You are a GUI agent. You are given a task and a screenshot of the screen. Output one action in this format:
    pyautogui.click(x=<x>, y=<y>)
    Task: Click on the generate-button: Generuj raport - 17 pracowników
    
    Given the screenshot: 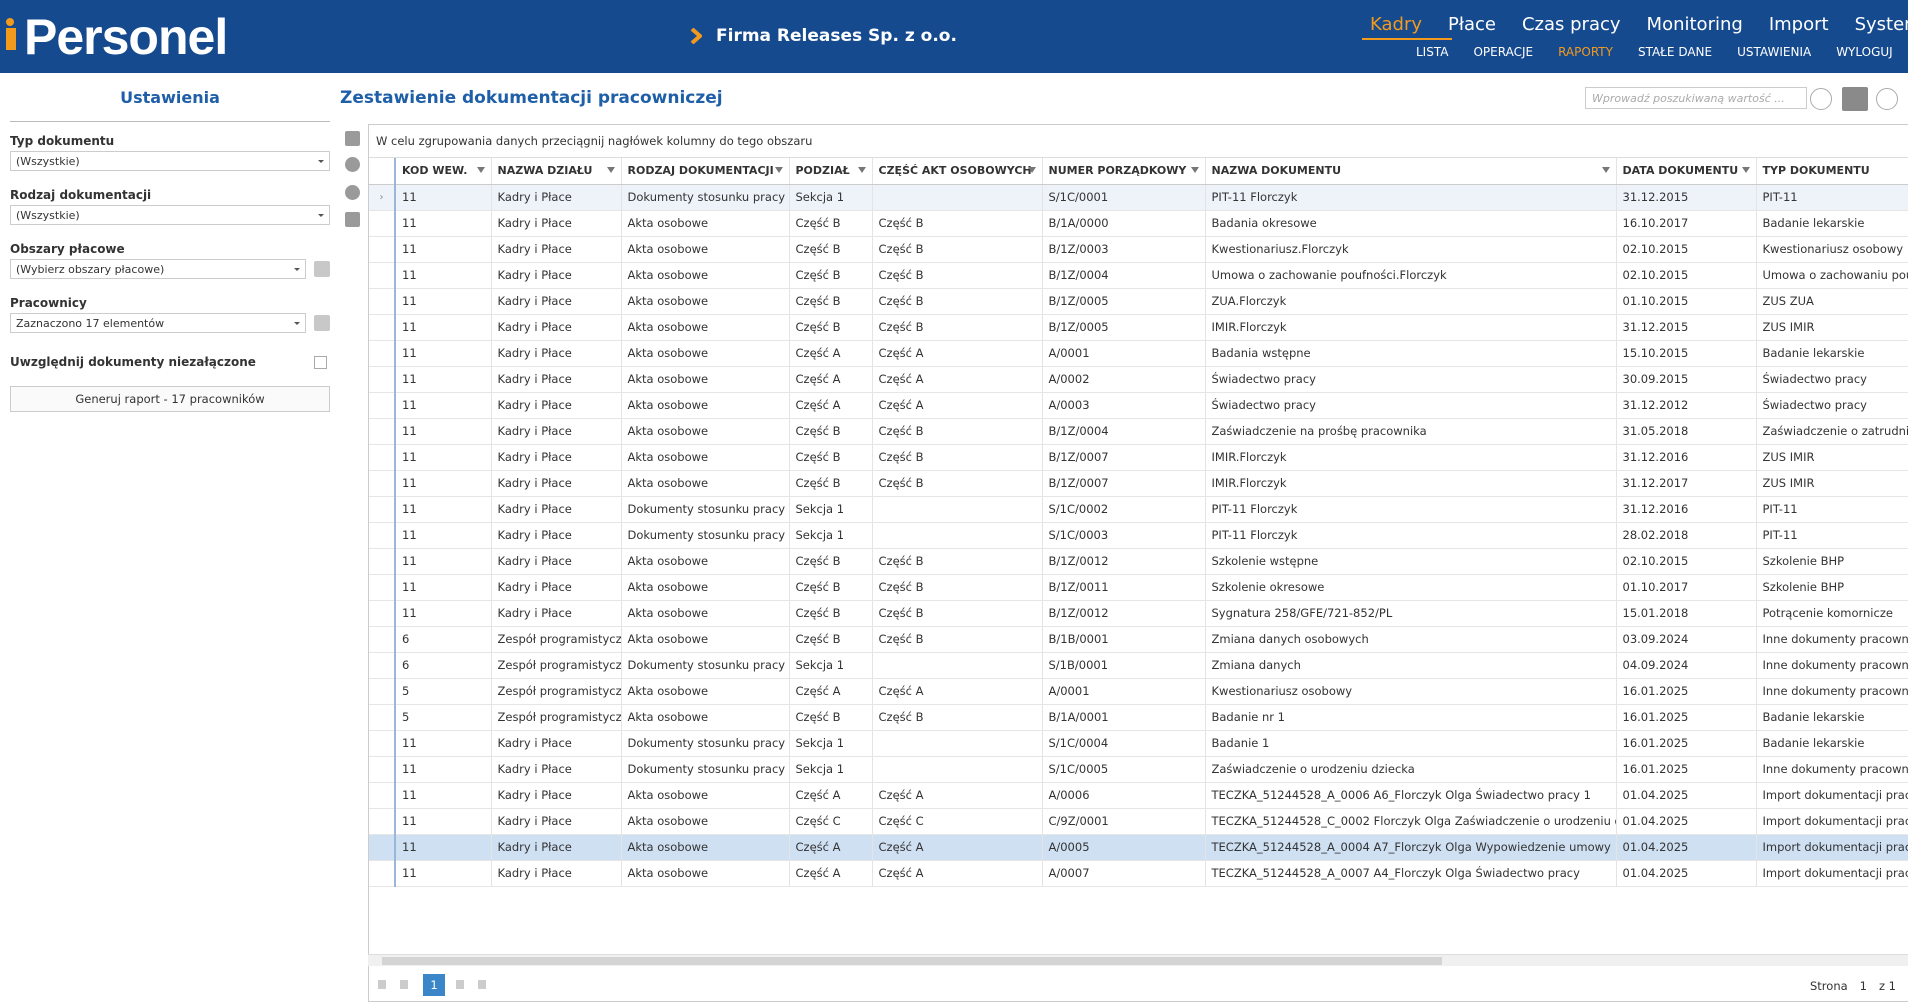 What is the action you would take?
    pyautogui.click(x=170, y=399)
    